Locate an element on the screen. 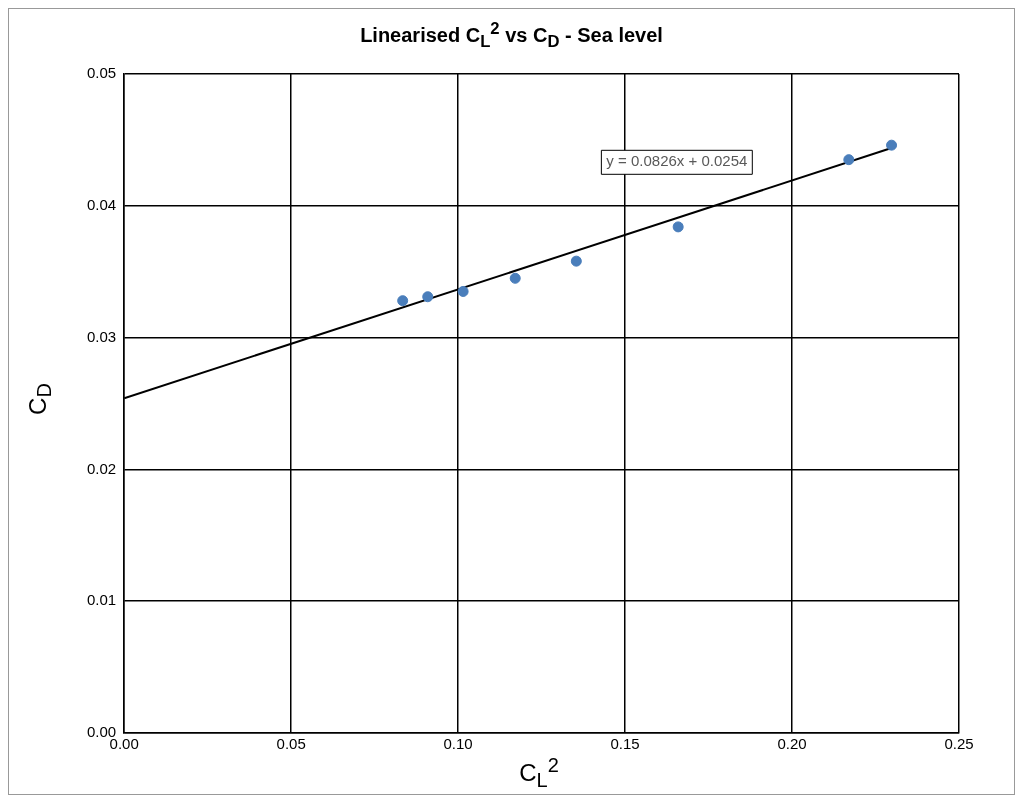  x-tick-label: 0.25 is located at coordinates (959, 744).